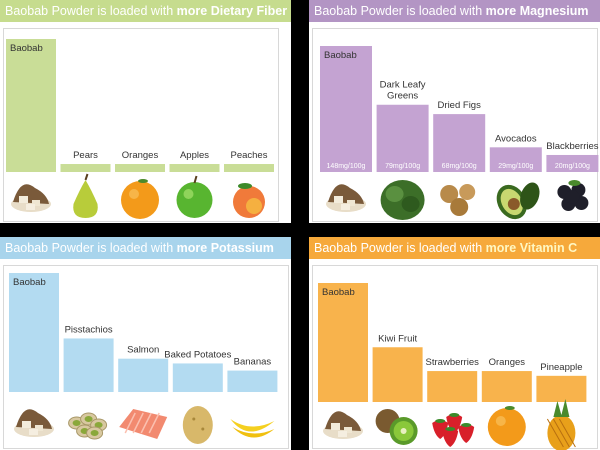 Image resolution: width=600 pixels, height=450 pixels. I want to click on bar-avocados, so click(515, 159).